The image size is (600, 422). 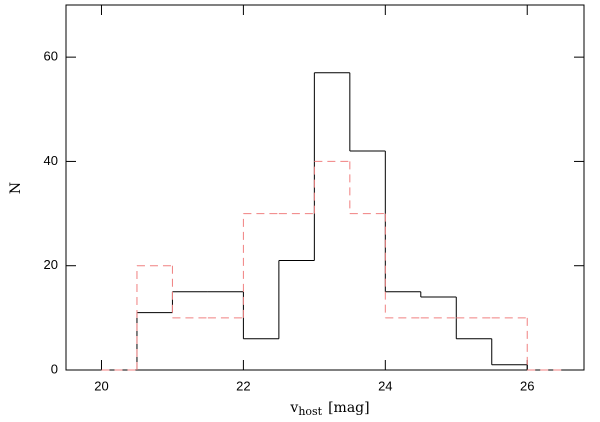 What do you see at coordinates (51, 160) in the screenshot?
I see `y-tick-label: 40` at bounding box center [51, 160].